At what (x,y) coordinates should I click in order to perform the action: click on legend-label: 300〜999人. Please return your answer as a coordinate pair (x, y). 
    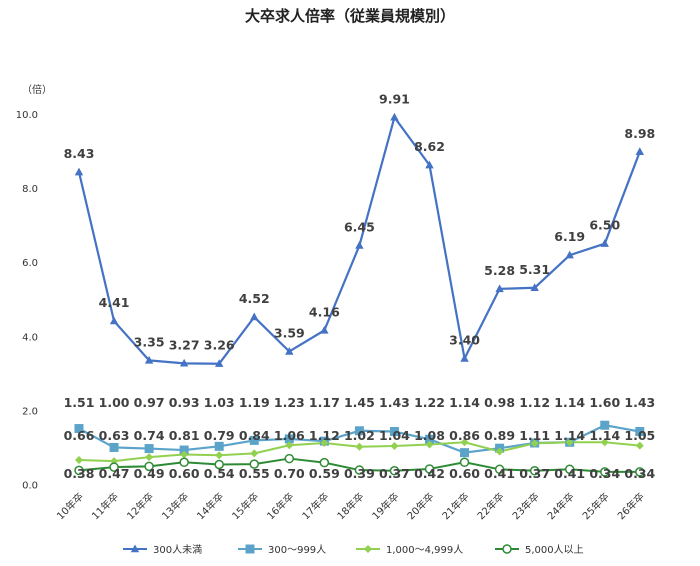
    Looking at the image, I should click on (297, 550).